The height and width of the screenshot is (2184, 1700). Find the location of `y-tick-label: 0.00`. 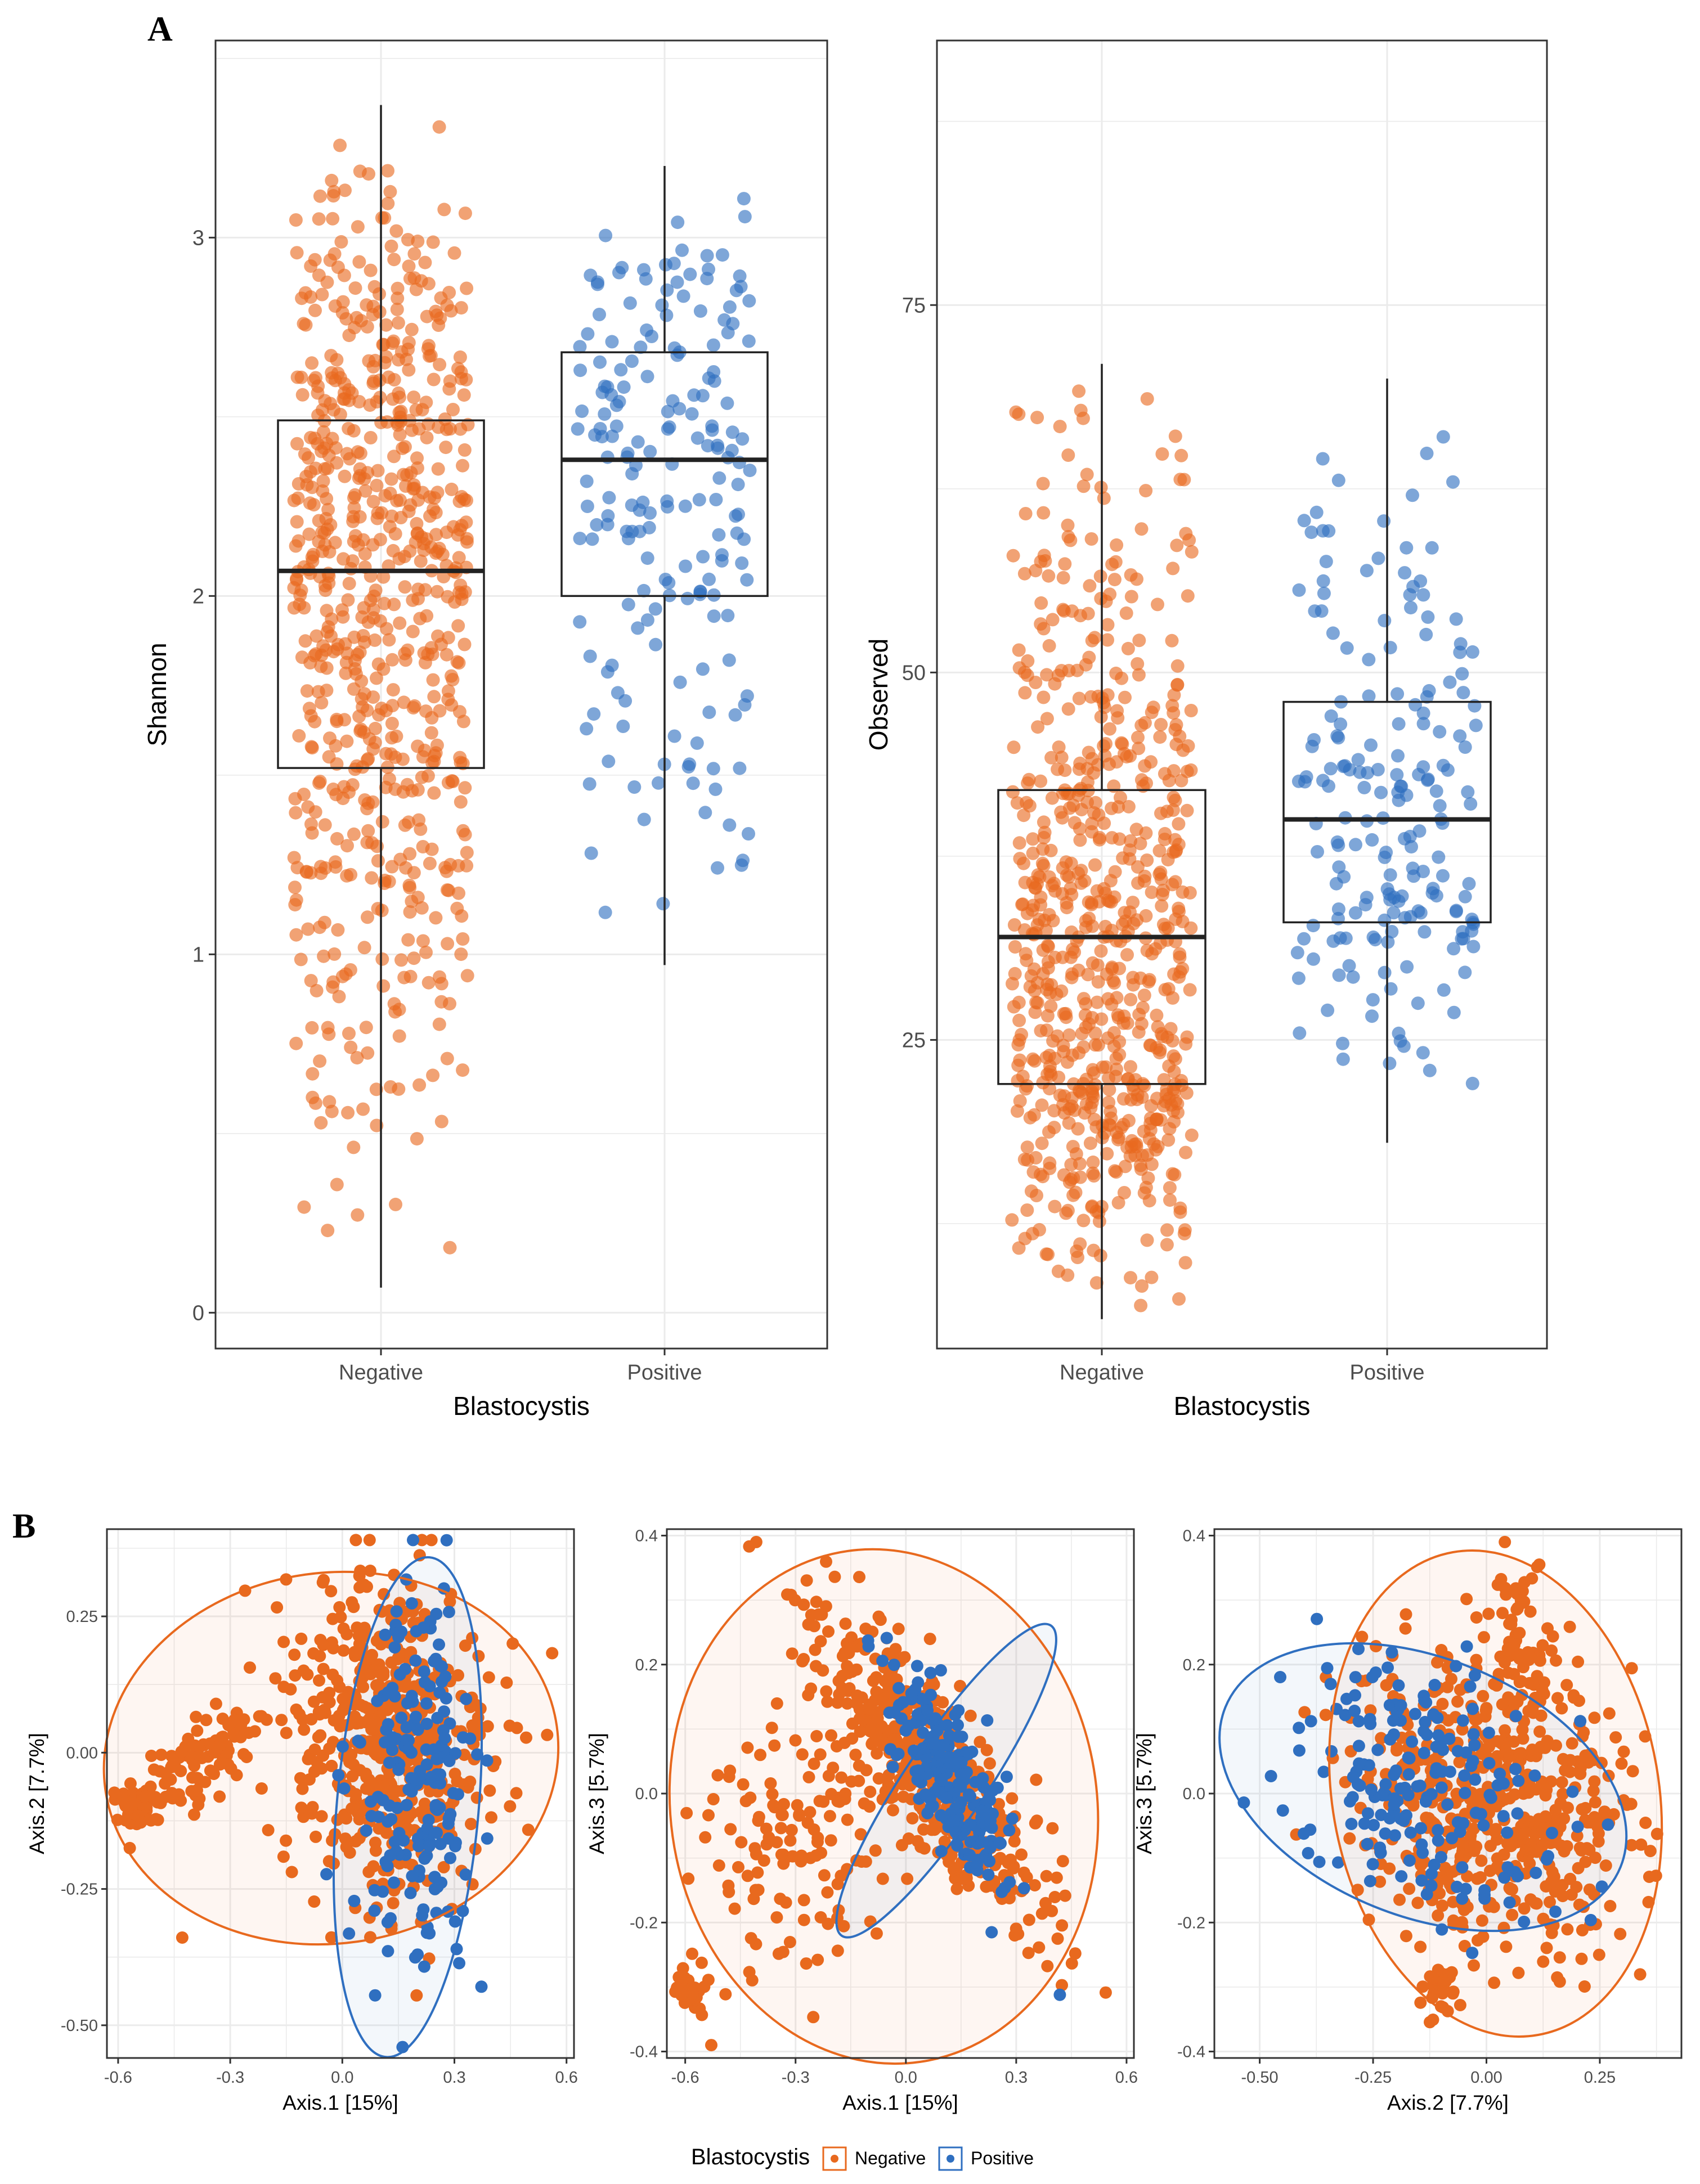

y-tick-label: 0.00 is located at coordinates (82, 1753).